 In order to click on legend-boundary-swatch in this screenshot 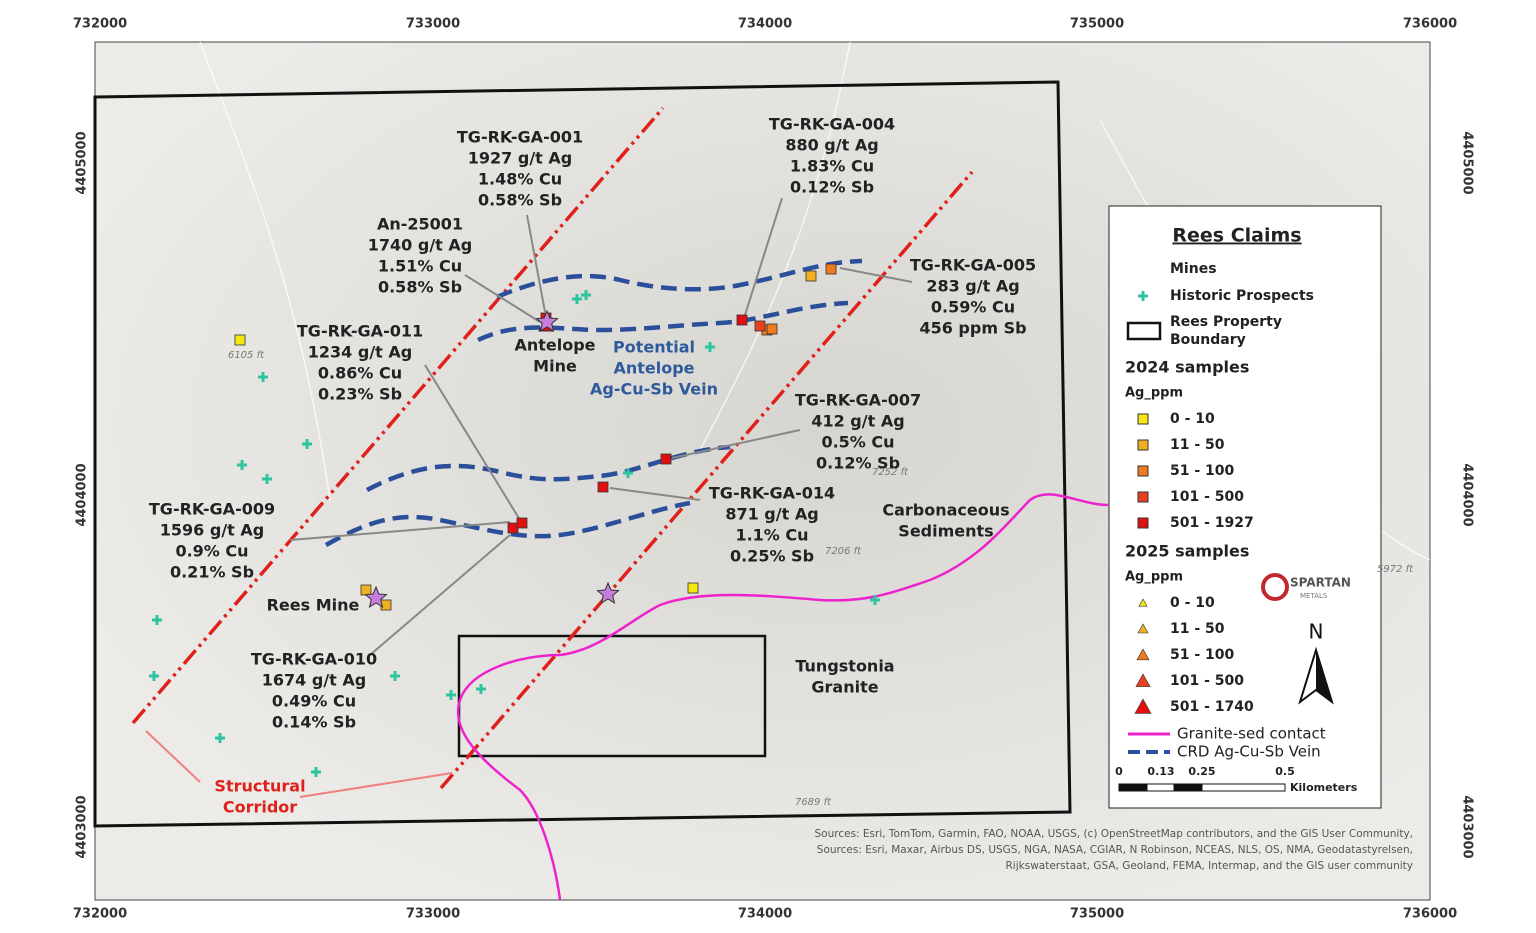, I will do `click(1144, 331)`.